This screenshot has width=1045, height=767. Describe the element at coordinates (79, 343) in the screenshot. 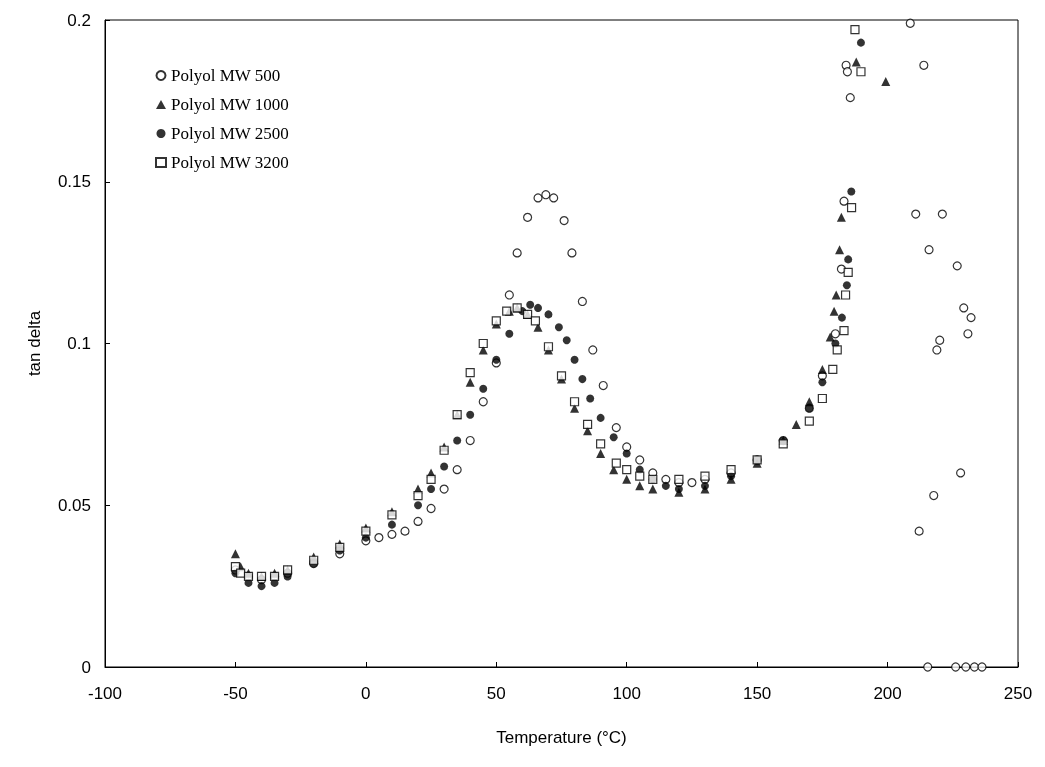

I see `y-tick-label: 0.1` at that location.